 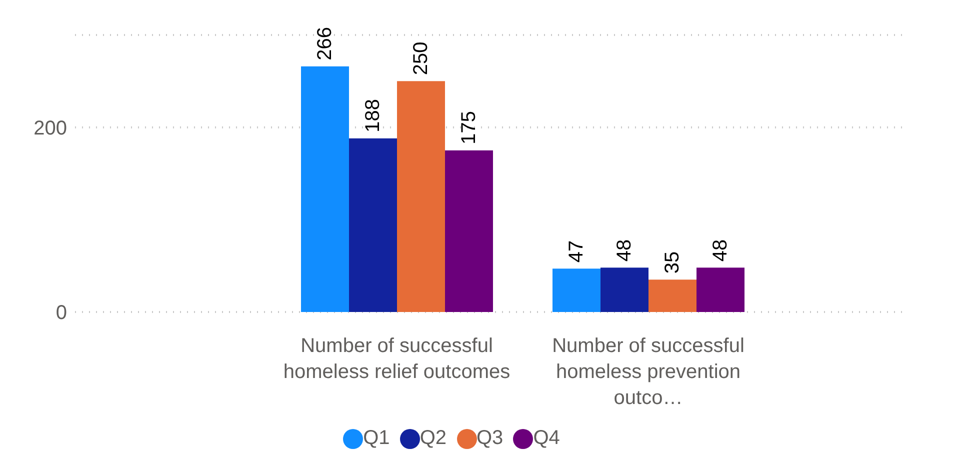 I want to click on legend-label: Q4, so click(x=546, y=438).